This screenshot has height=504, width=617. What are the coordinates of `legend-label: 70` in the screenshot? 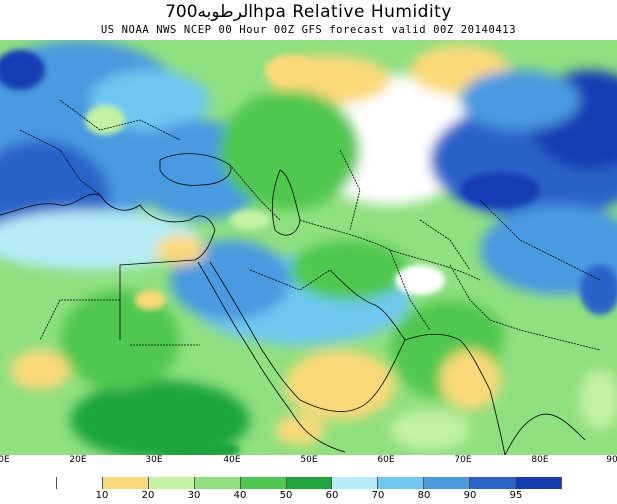 It's located at (378, 495).